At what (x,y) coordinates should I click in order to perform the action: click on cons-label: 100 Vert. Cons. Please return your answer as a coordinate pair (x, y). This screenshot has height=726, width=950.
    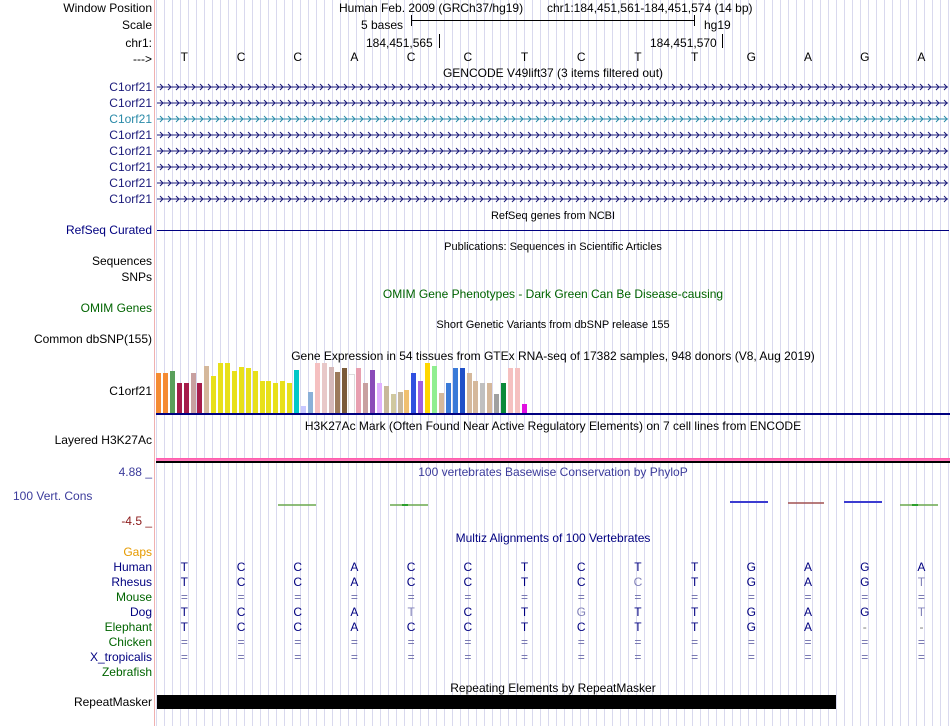
    Looking at the image, I should click on (53, 496).